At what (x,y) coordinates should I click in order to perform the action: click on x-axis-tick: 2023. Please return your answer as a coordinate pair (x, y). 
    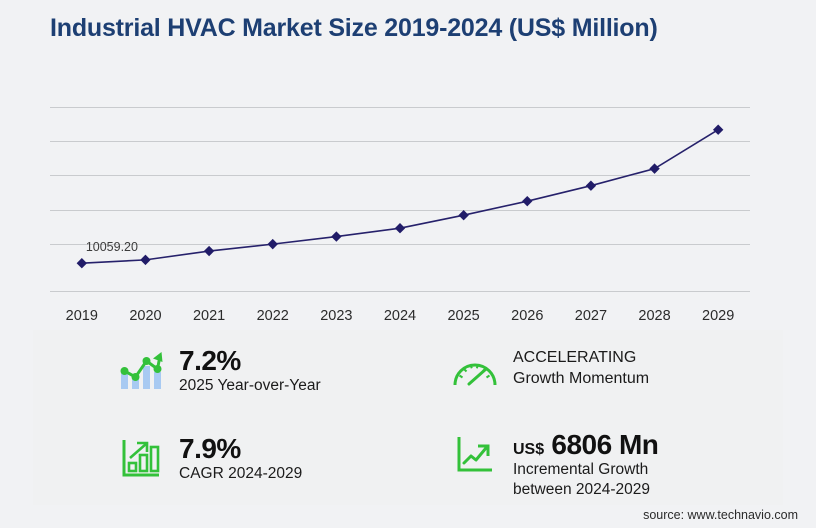
    Looking at the image, I should click on (336, 316).